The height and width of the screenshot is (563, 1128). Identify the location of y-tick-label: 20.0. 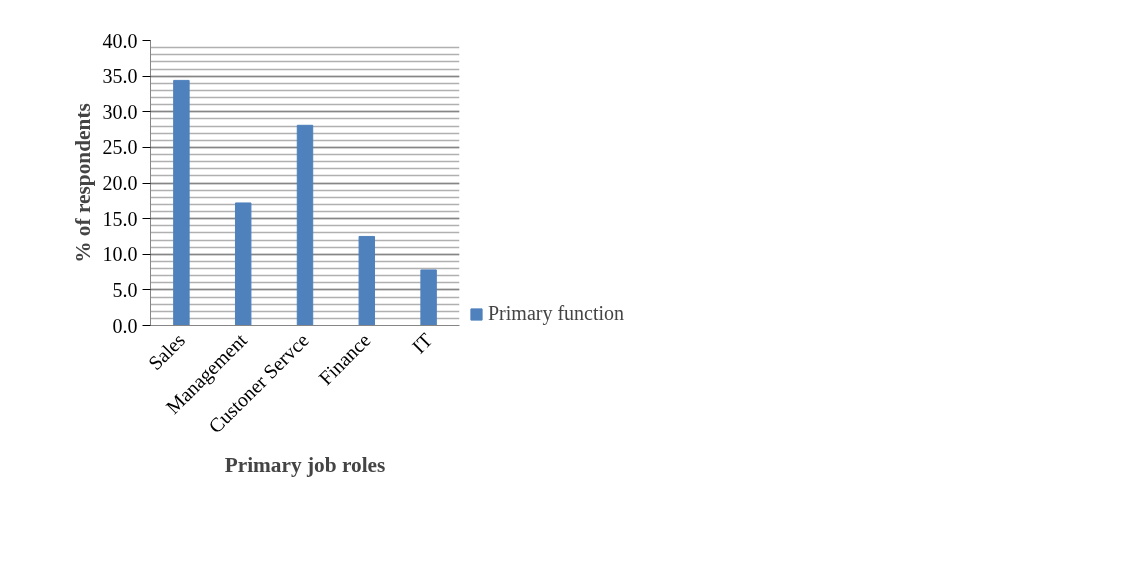
(120, 183).